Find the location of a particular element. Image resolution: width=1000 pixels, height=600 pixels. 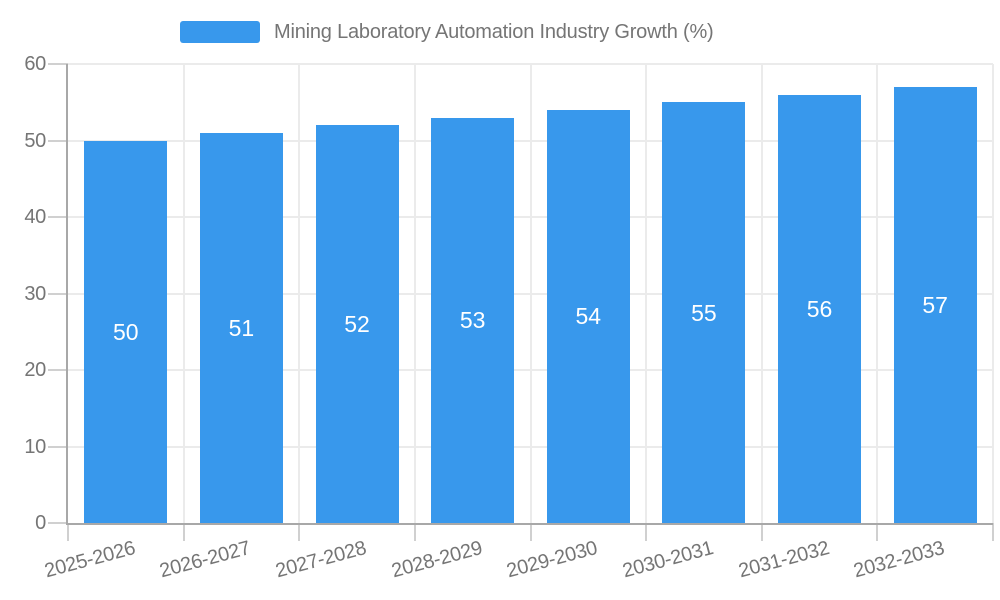

y-axis-line is located at coordinates (67, 293).